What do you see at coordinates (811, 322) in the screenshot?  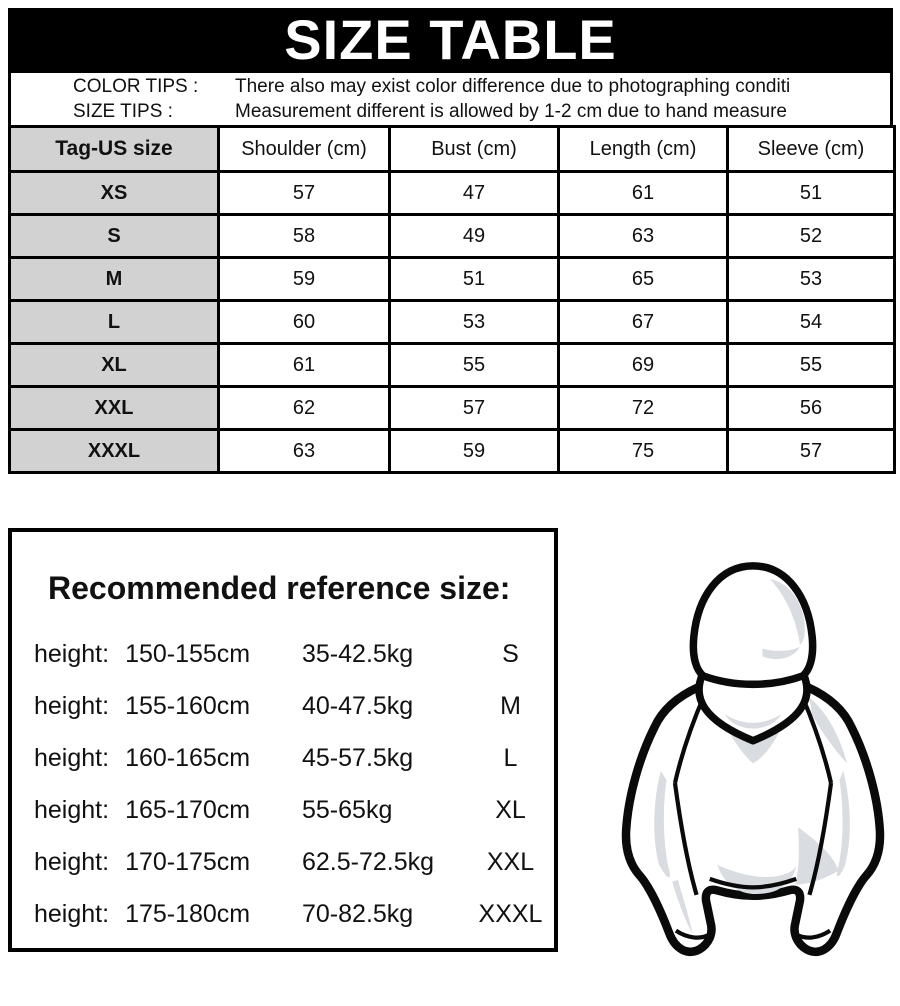 I see `value-cell: 54` at bounding box center [811, 322].